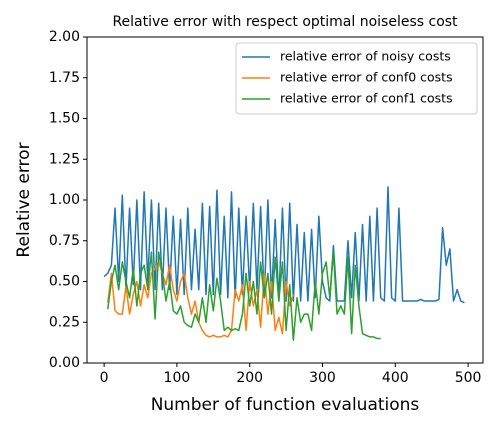 This screenshot has height=430, width=500. What do you see at coordinates (64, 200) in the screenshot?
I see `y-tick-label: 1.00` at bounding box center [64, 200].